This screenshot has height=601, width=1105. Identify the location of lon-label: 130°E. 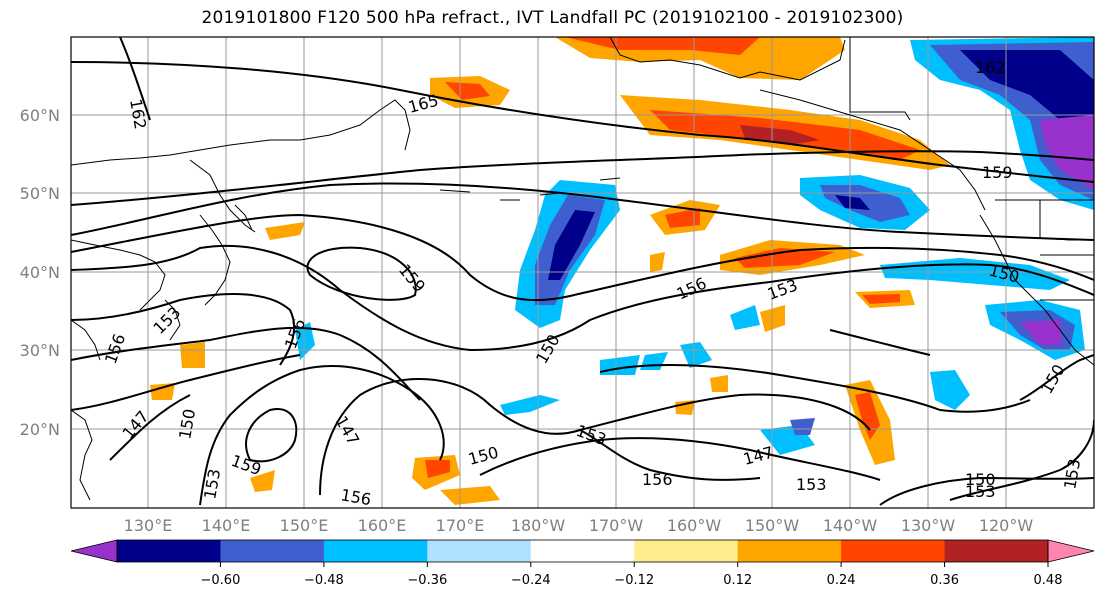
(148, 525).